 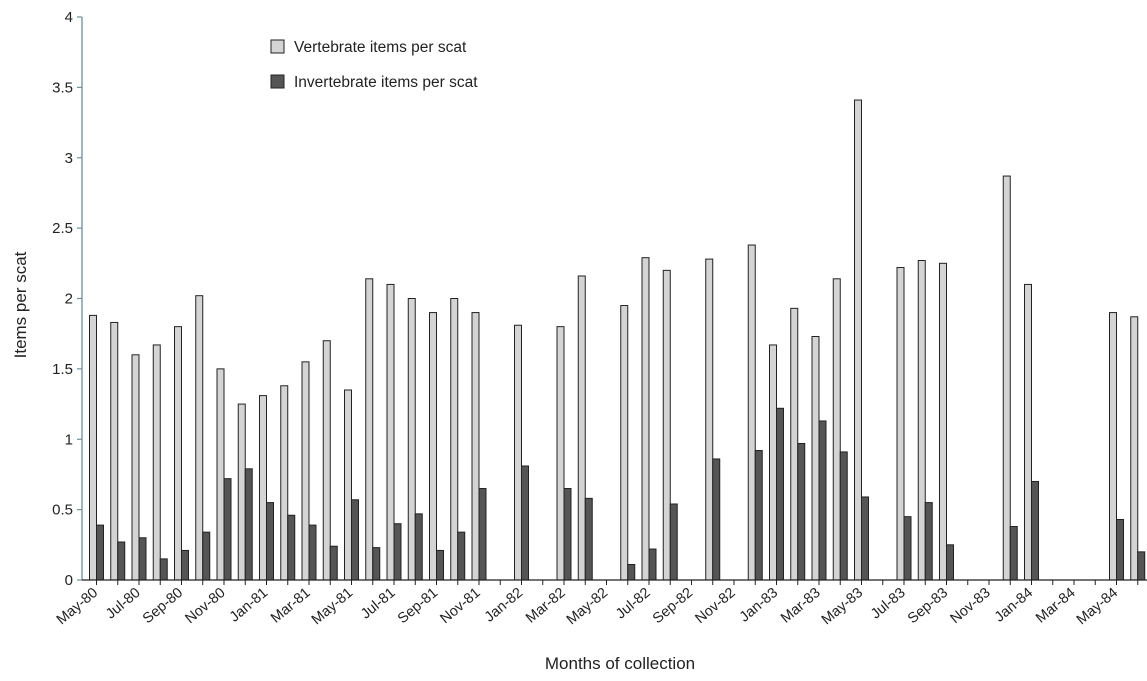 What do you see at coordinates (1014, 605) in the screenshot?
I see `x-tick-label: Jan-84` at bounding box center [1014, 605].